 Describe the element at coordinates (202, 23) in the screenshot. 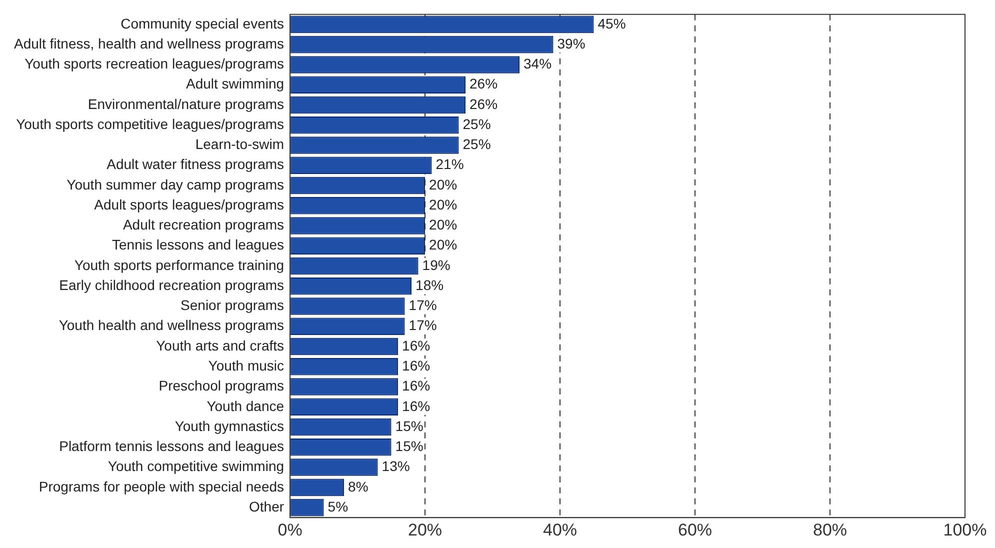

I see `y-tick-label: Community special events` at that location.